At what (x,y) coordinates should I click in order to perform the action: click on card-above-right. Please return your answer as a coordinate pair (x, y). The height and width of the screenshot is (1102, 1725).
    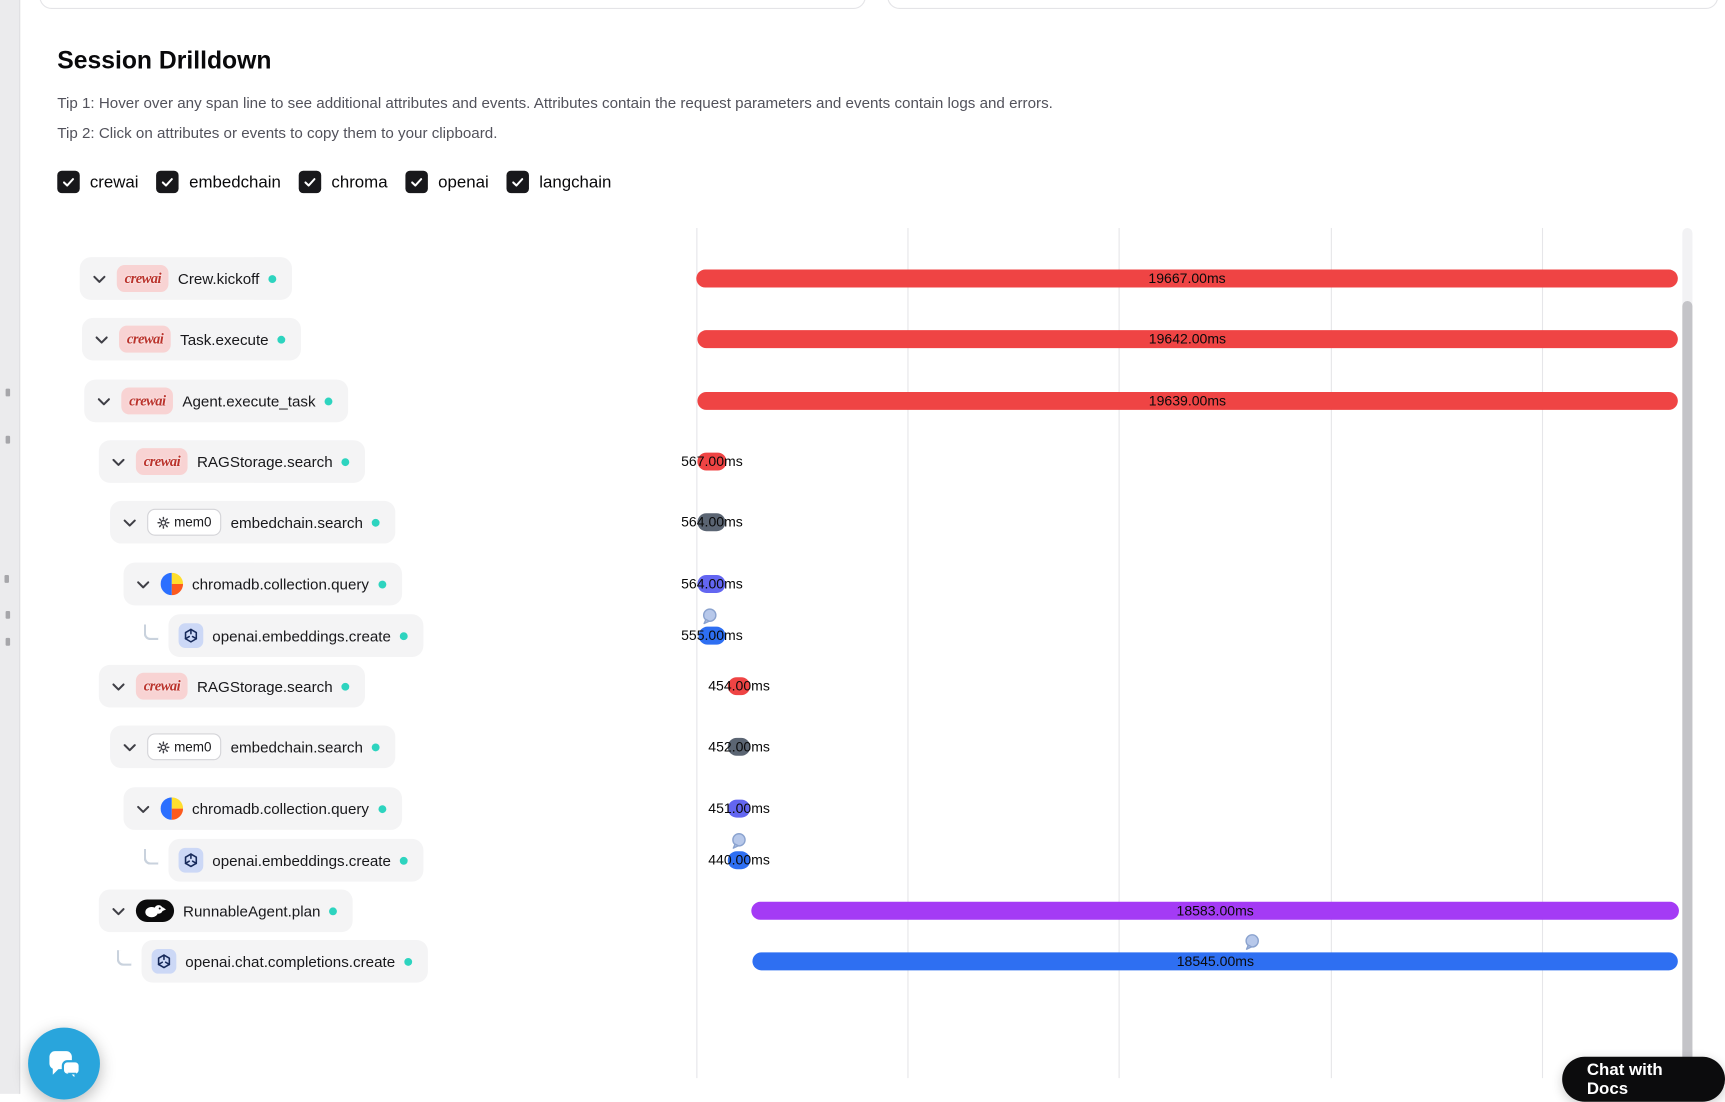
    Looking at the image, I should click on (1303, 4).